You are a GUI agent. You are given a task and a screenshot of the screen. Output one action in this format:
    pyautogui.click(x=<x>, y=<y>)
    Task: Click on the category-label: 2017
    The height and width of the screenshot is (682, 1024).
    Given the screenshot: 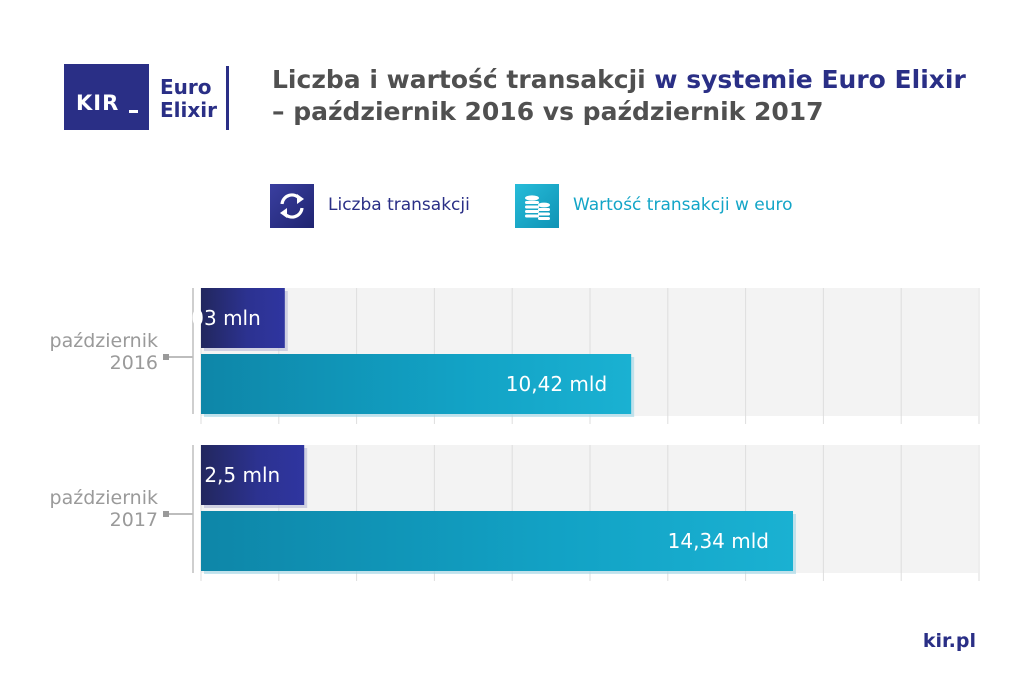 What is the action you would take?
    pyautogui.click(x=134, y=520)
    